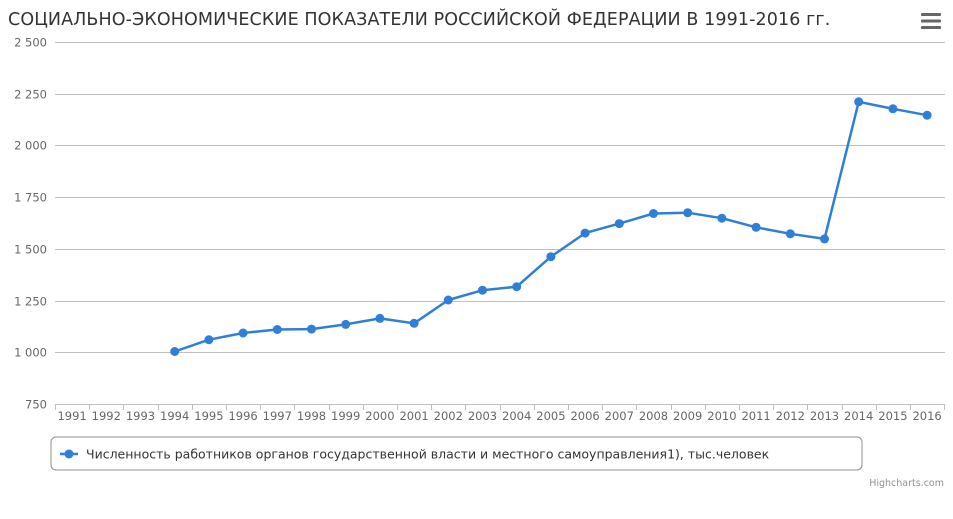 This screenshot has height=519, width=953. I want to click on x-tick-label: 1999, so click(345, 416).